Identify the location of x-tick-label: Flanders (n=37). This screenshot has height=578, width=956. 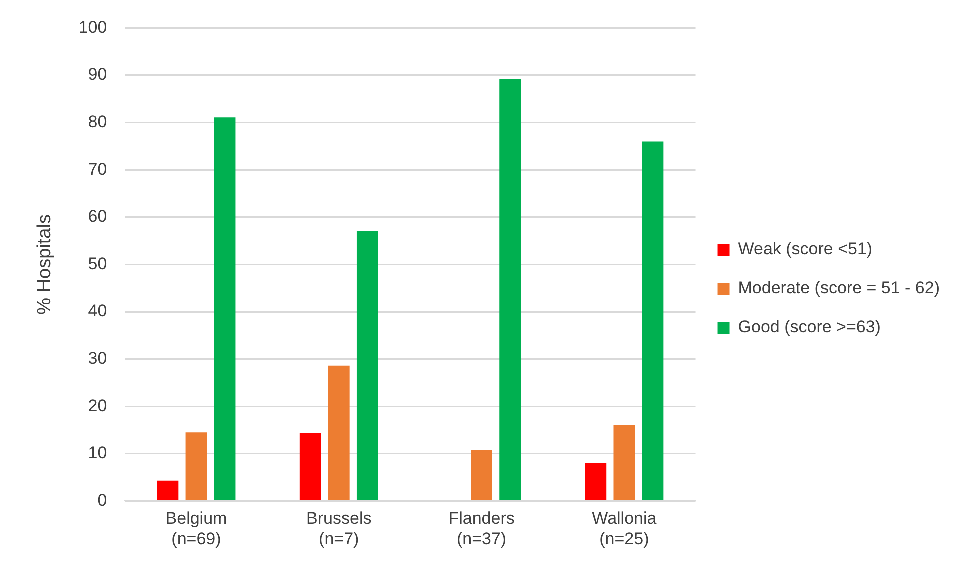
(481, 528).